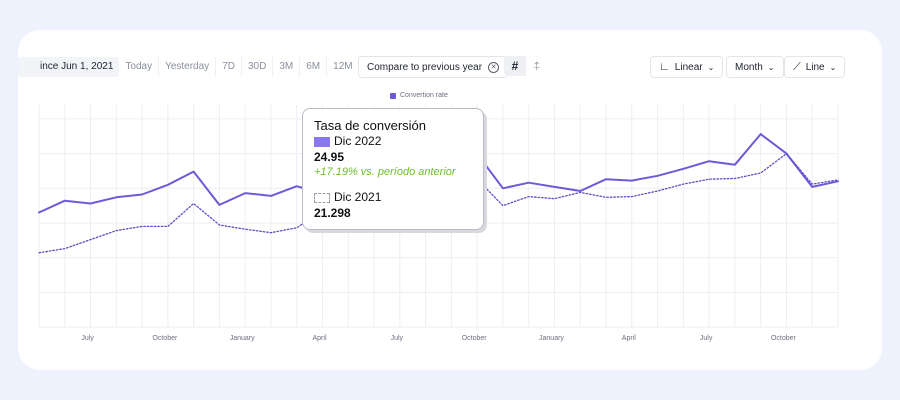 The width and height of the screenshot is (900, 400). I want to click on grid-icon: #, so click(515, 66).